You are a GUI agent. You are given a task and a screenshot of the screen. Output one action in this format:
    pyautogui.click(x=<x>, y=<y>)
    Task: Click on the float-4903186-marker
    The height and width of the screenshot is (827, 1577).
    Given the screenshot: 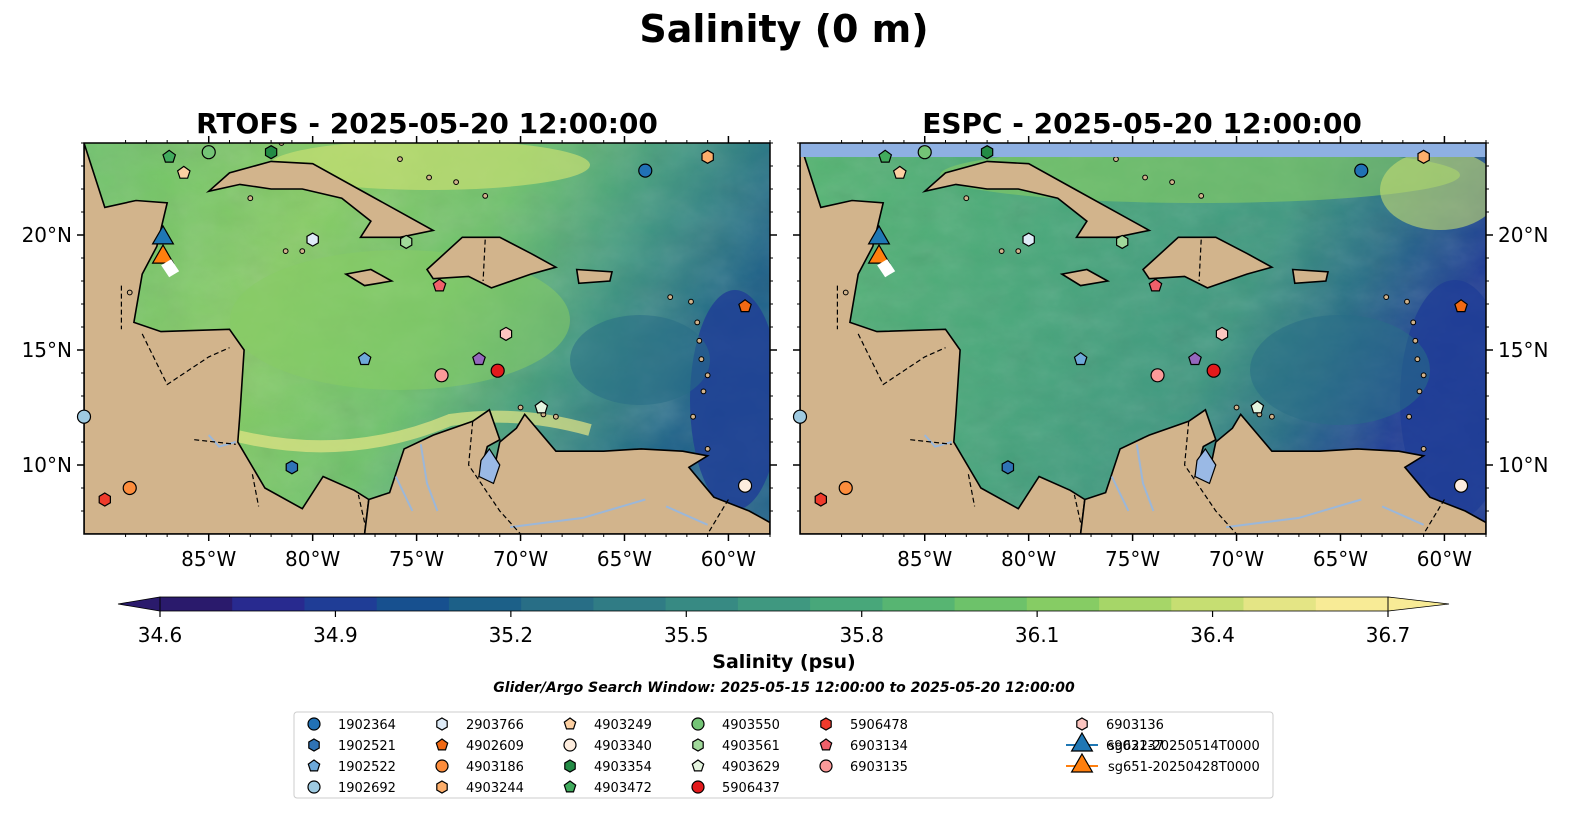 What is the action you would take?
    pyautogui.click(x=845, y=488)
    